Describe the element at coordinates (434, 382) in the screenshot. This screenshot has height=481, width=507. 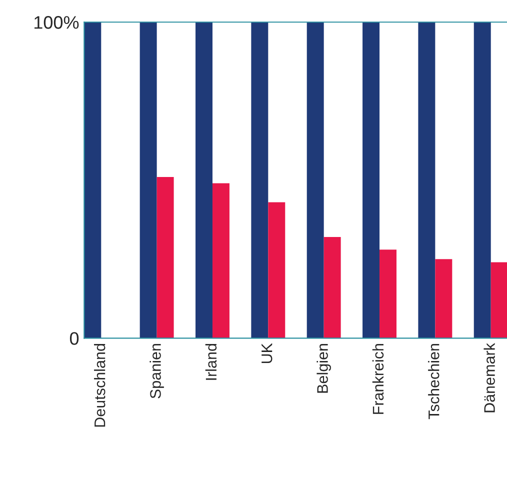
I see `x-tick-label: Tschechien` at that location.